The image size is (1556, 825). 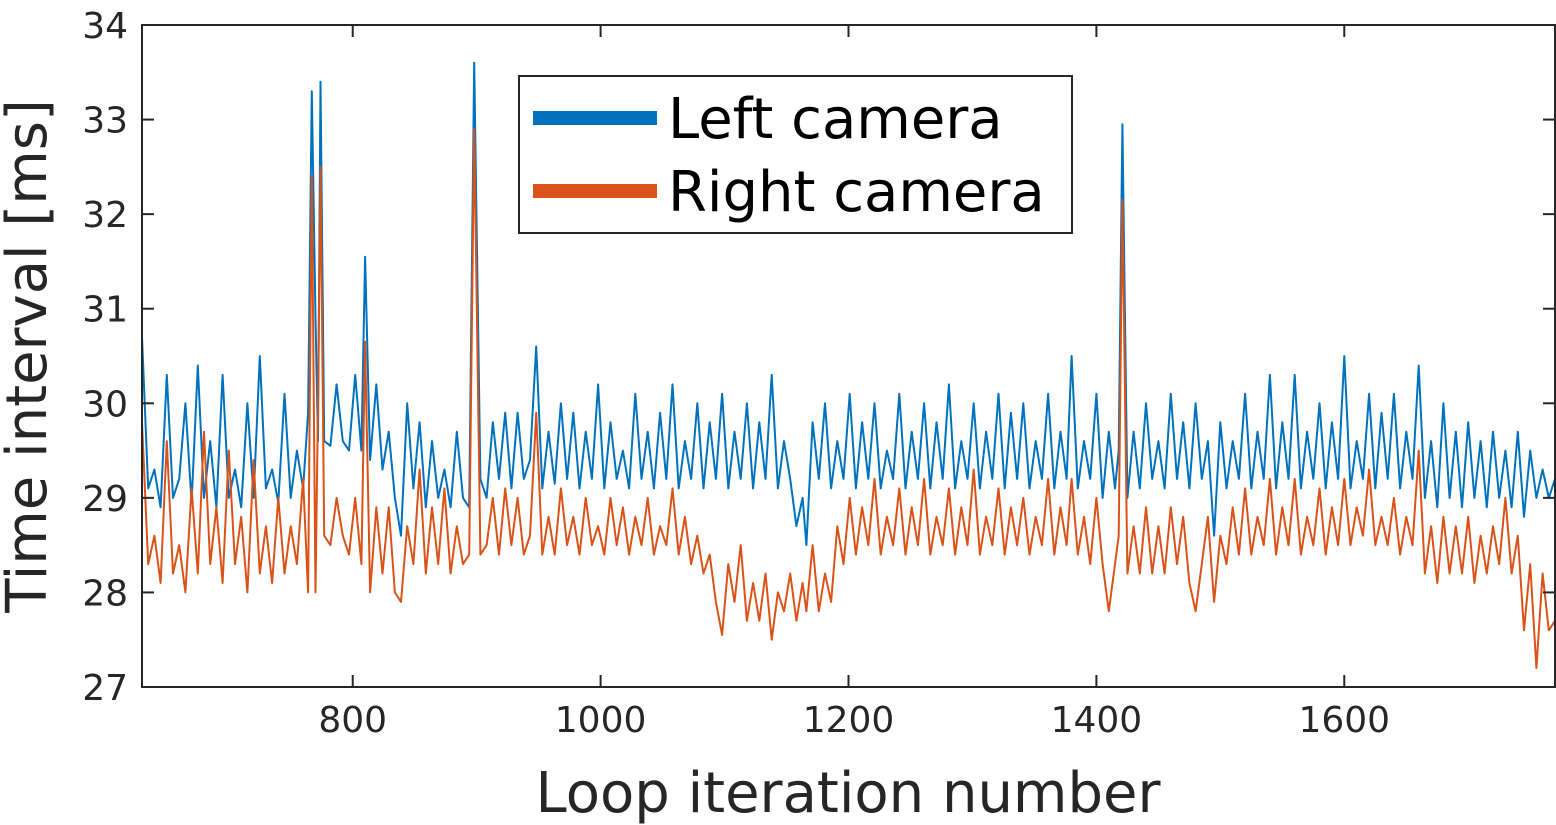 I want to click on x-tick-label: 1200, so click(x=849, y=720).